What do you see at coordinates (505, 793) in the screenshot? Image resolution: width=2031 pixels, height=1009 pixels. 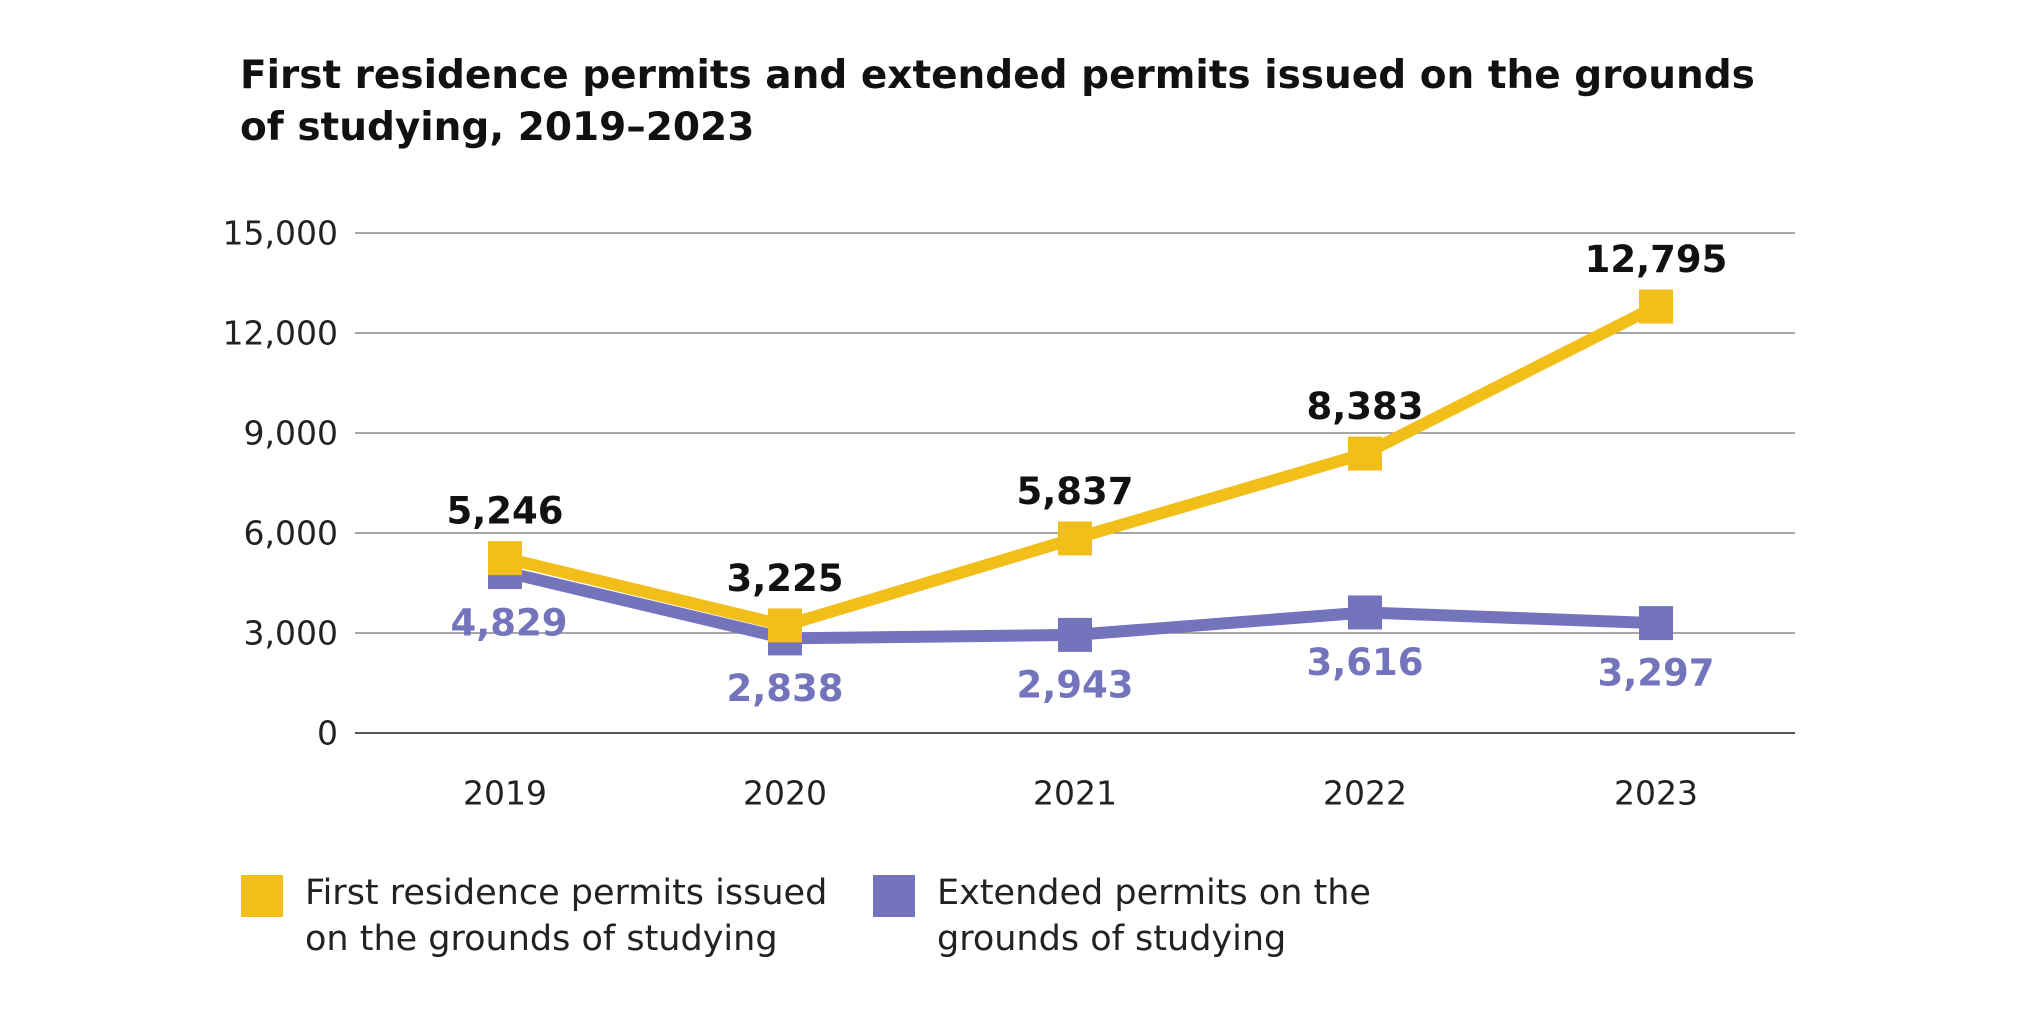 I see `x-tick-label: 2019` at bounding box center [505, 793].